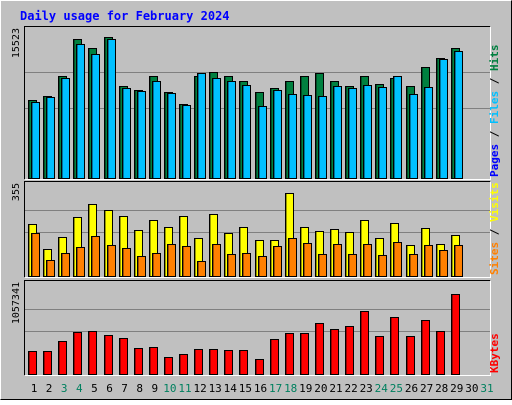  What do you see at coordinates (49, 388) in the screenshot?
I see `x-tick-label-2: 2` at bounding box center [49, 388].